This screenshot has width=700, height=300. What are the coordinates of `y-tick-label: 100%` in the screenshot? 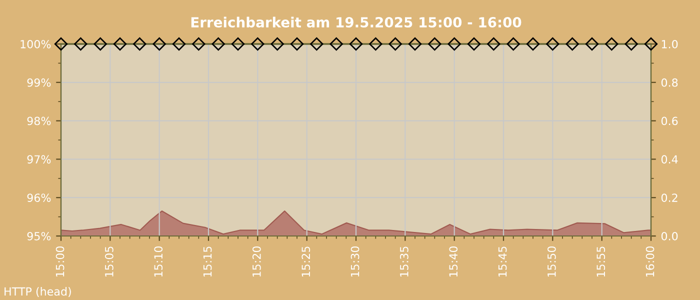 It's located at (35, 44).